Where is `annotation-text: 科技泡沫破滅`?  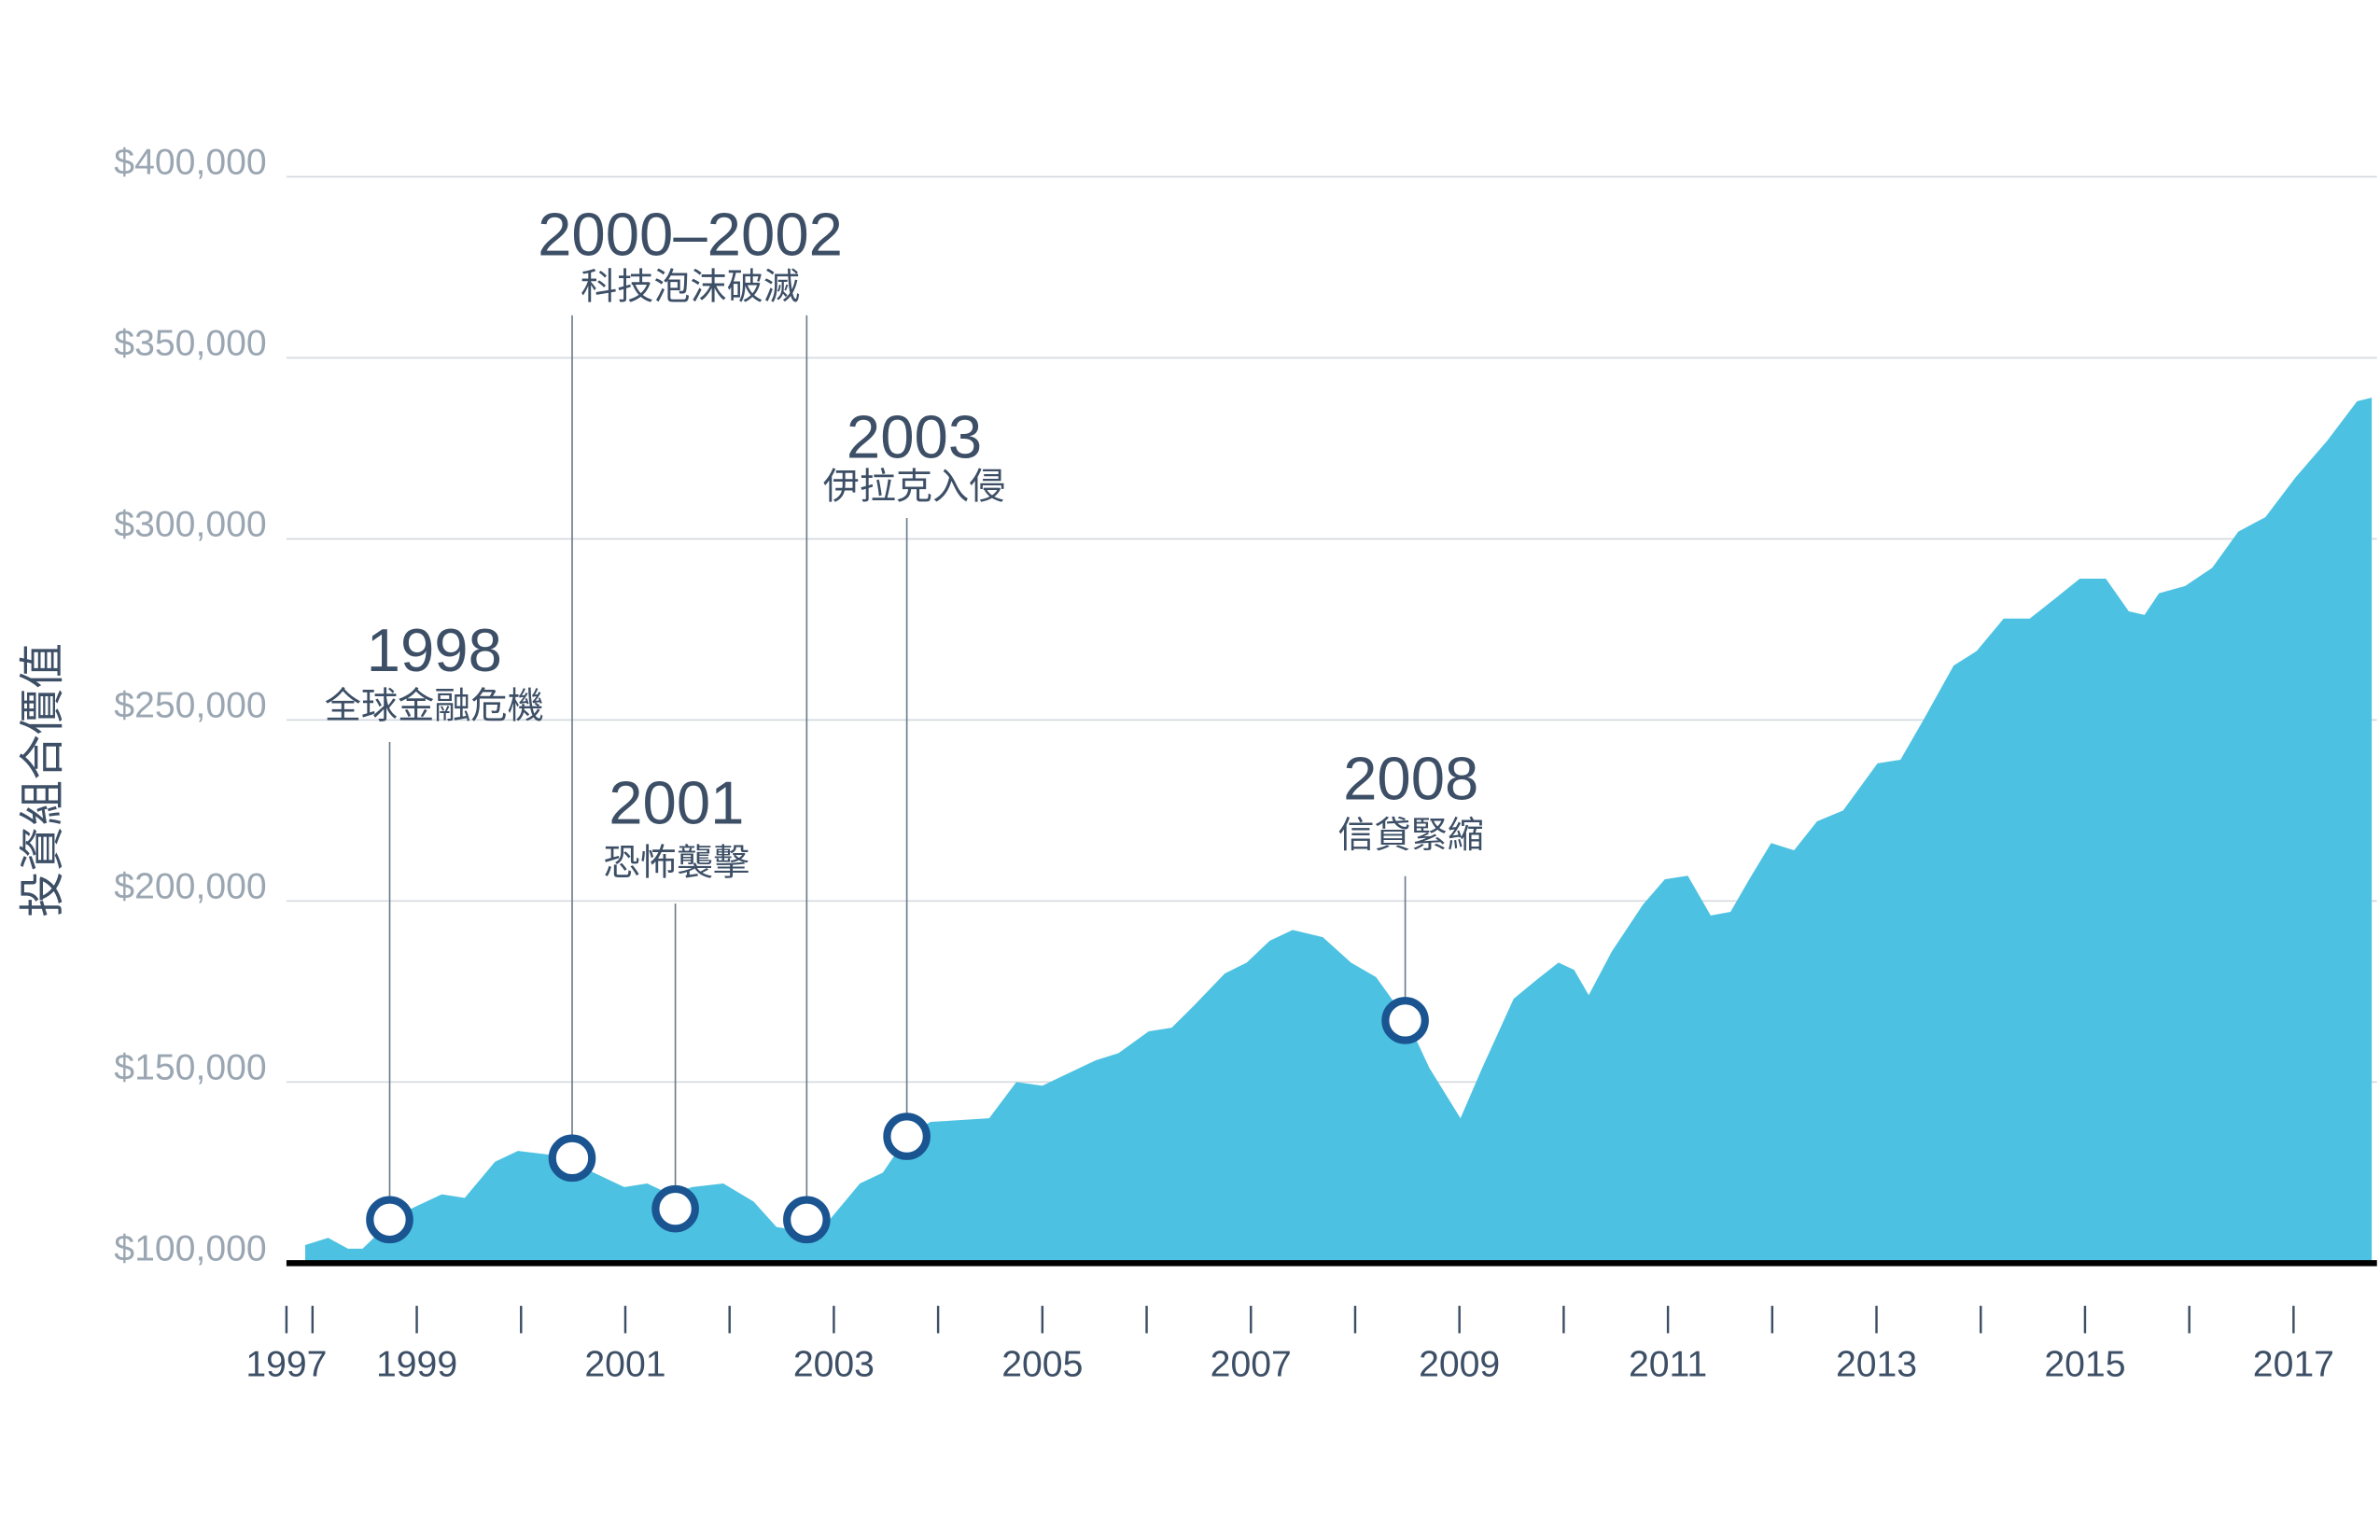
annotation-text: 科技泡沫破滅 is located at coordinates (690, 288).